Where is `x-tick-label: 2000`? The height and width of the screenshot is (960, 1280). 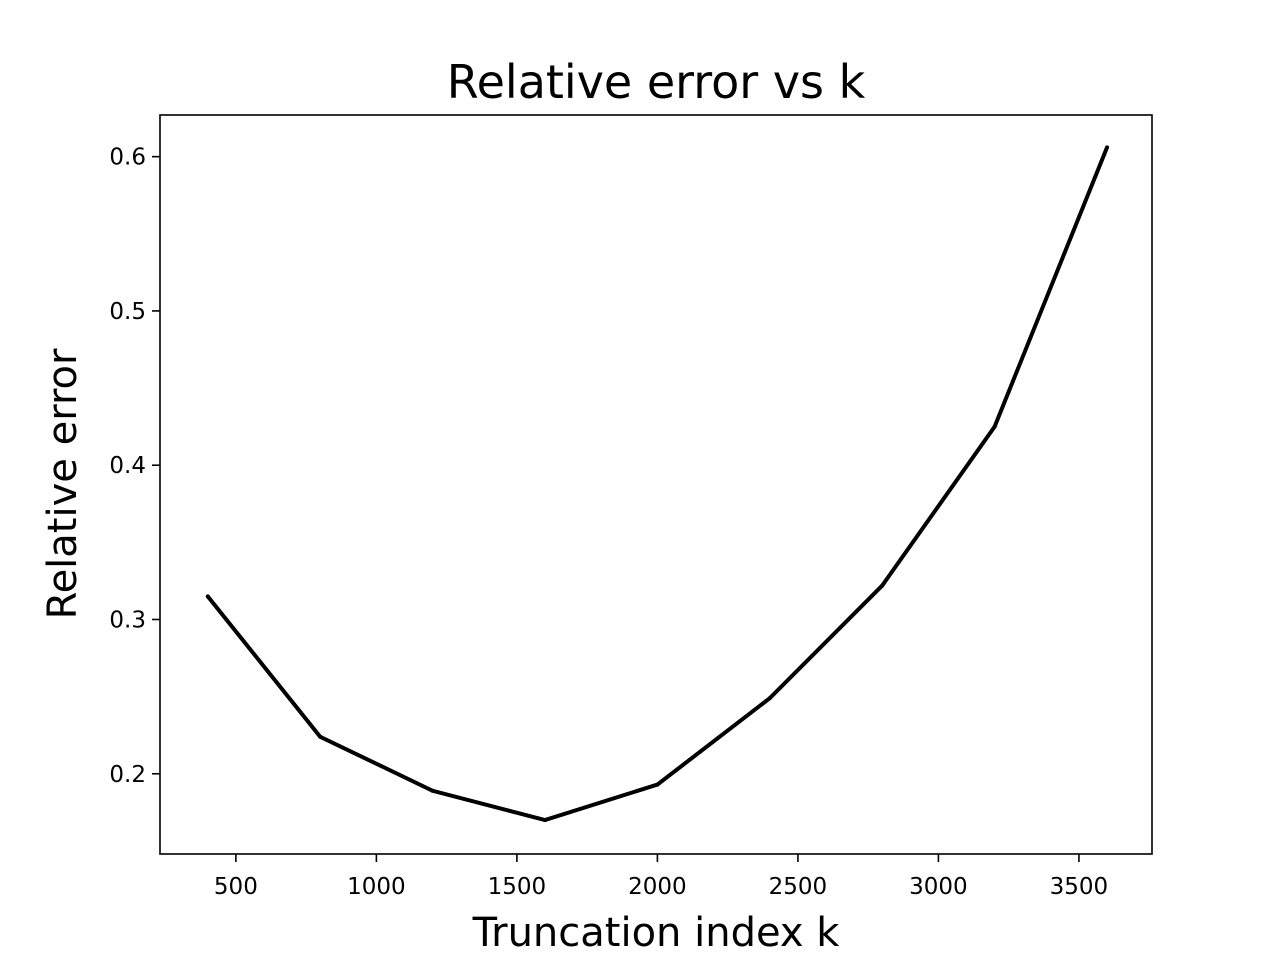 x-tick-label: 2000 is located at coordinates (657, 887).